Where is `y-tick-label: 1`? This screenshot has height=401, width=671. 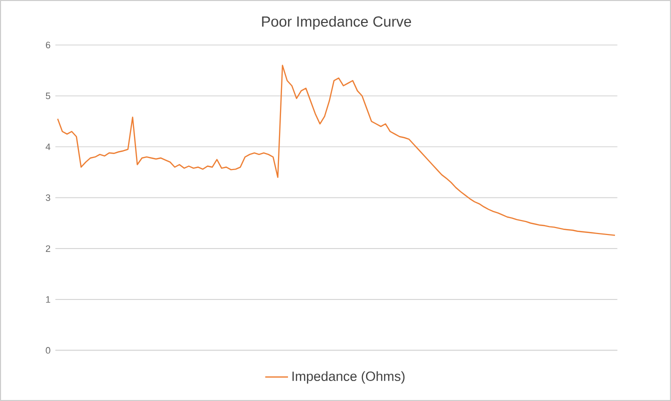 y-tick-label: 1 is located at coordinates (48, 299).